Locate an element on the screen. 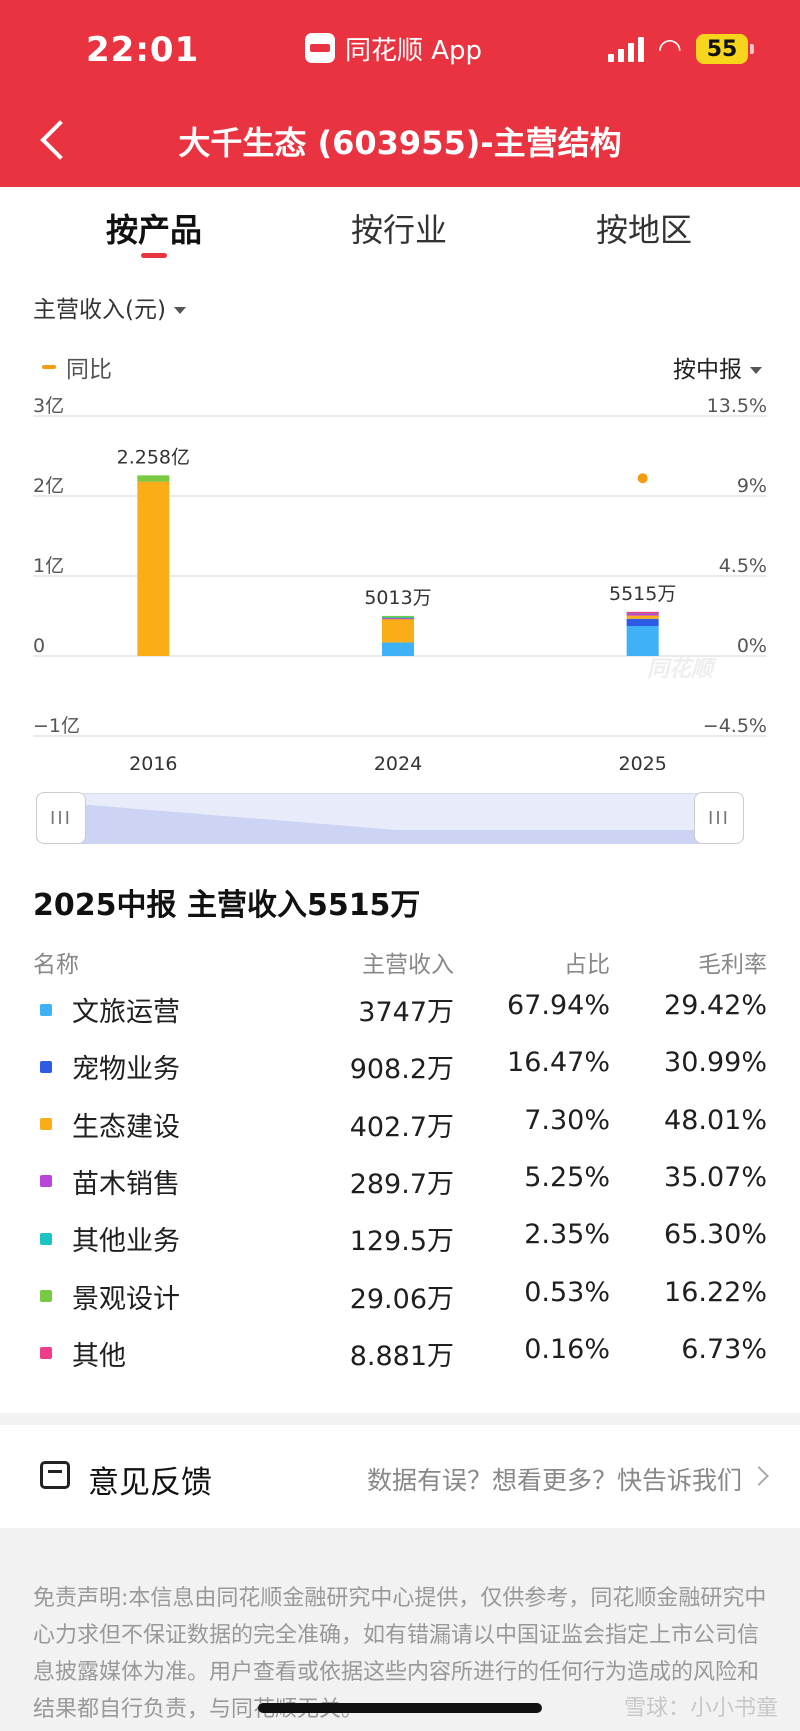 The height and width of the screenshot is (1731, 800). metric-dropdown: 主营收入(元) is located at coordinates (109, 307).